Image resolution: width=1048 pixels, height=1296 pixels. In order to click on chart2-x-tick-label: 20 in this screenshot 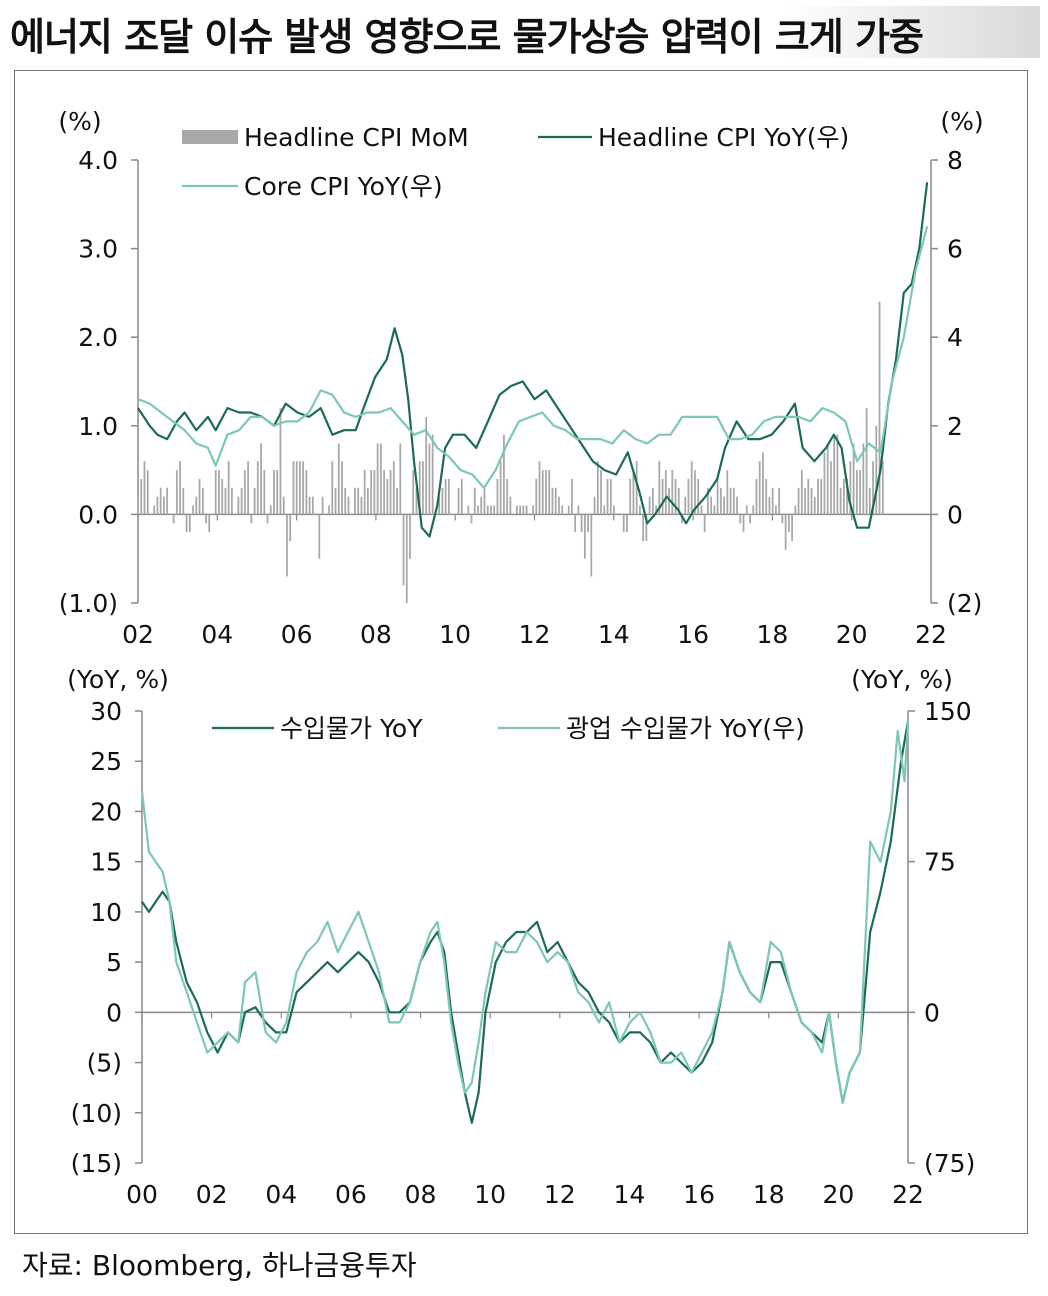, I will do `click(838, 1194)`.